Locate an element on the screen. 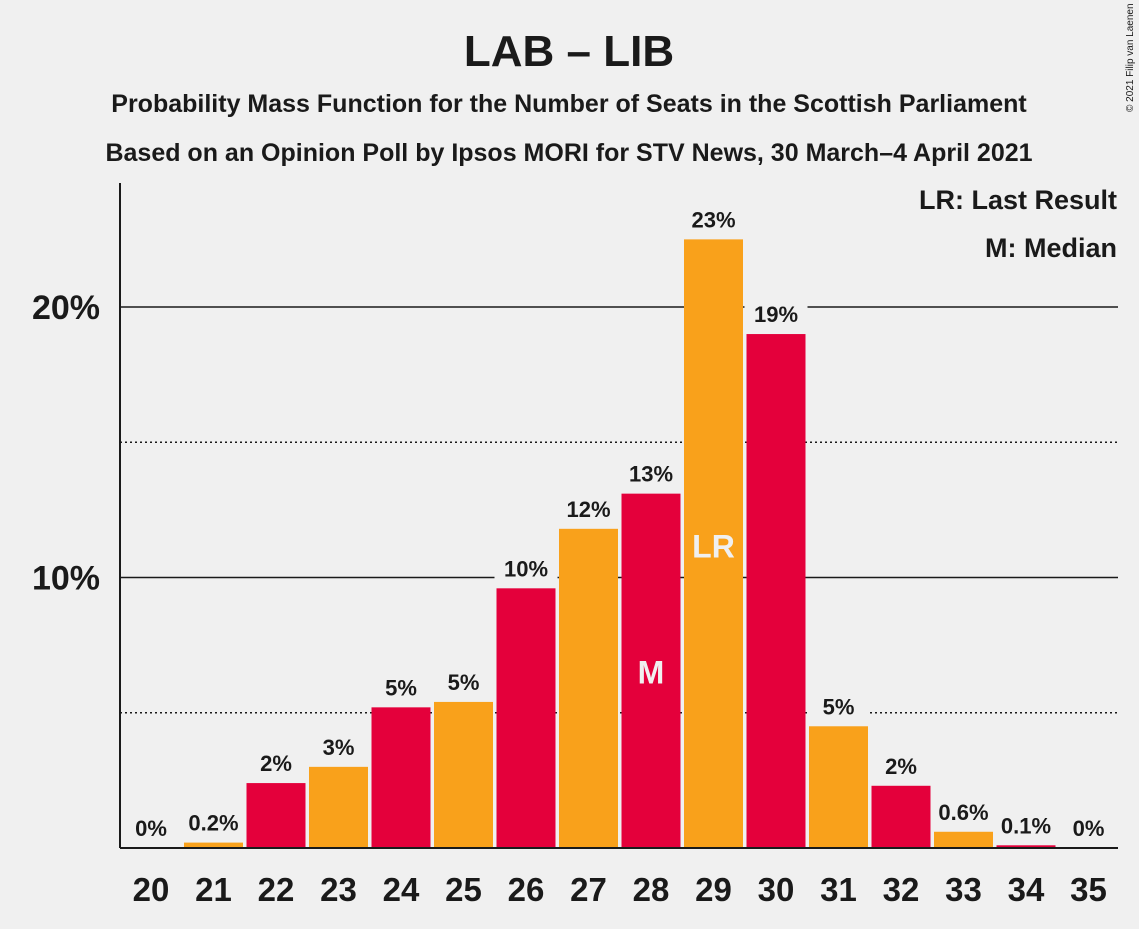  x-tick-label-35: 35 is located at coordinates (1088, 889).